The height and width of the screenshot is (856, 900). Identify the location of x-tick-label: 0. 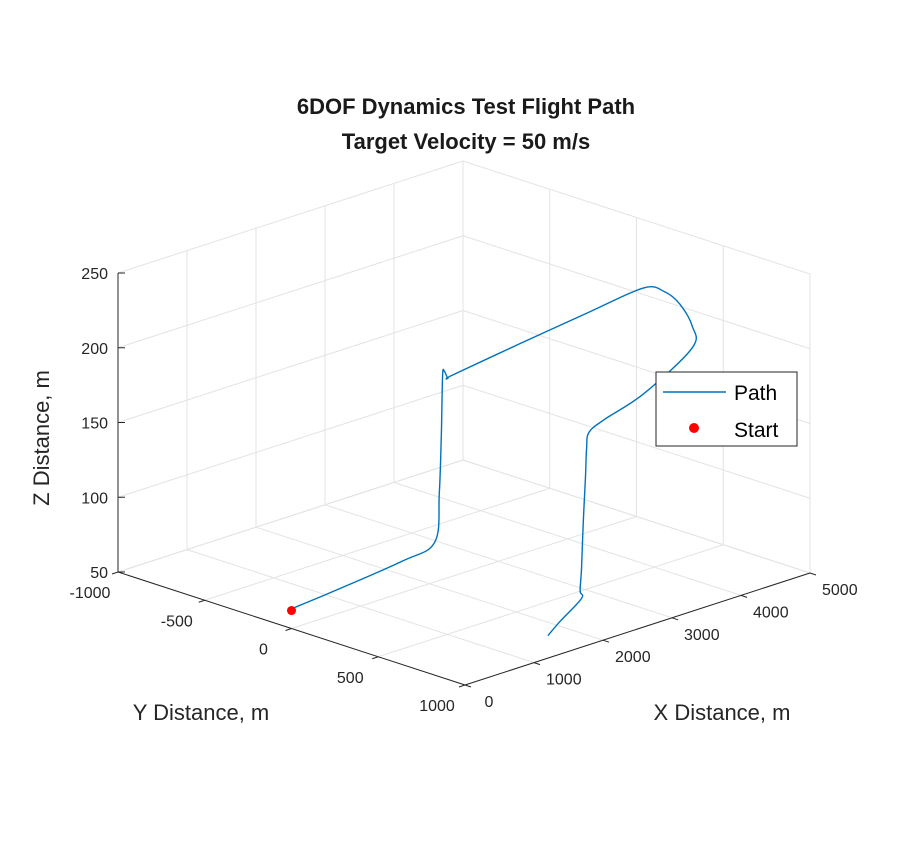
(489, 702).